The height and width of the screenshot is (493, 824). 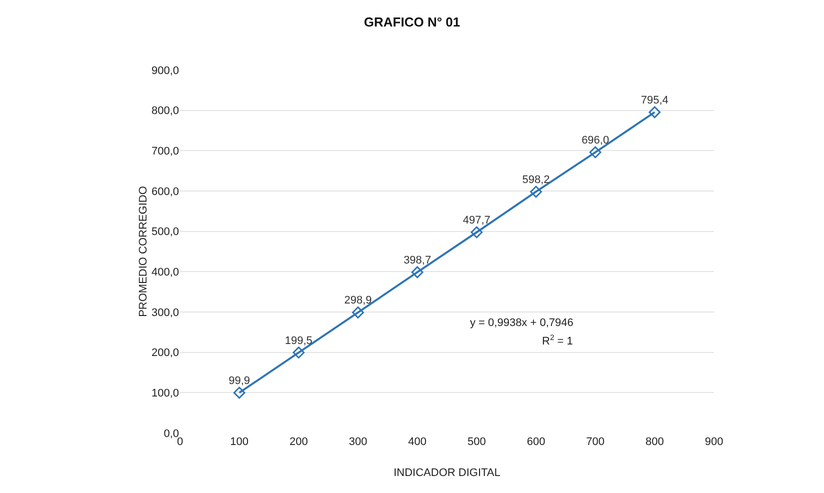 What do you see at coordinates (412, 22) in the screenshot?
I see `chart-title: GRAFICO N° 01` at bounding box center [412, 22].